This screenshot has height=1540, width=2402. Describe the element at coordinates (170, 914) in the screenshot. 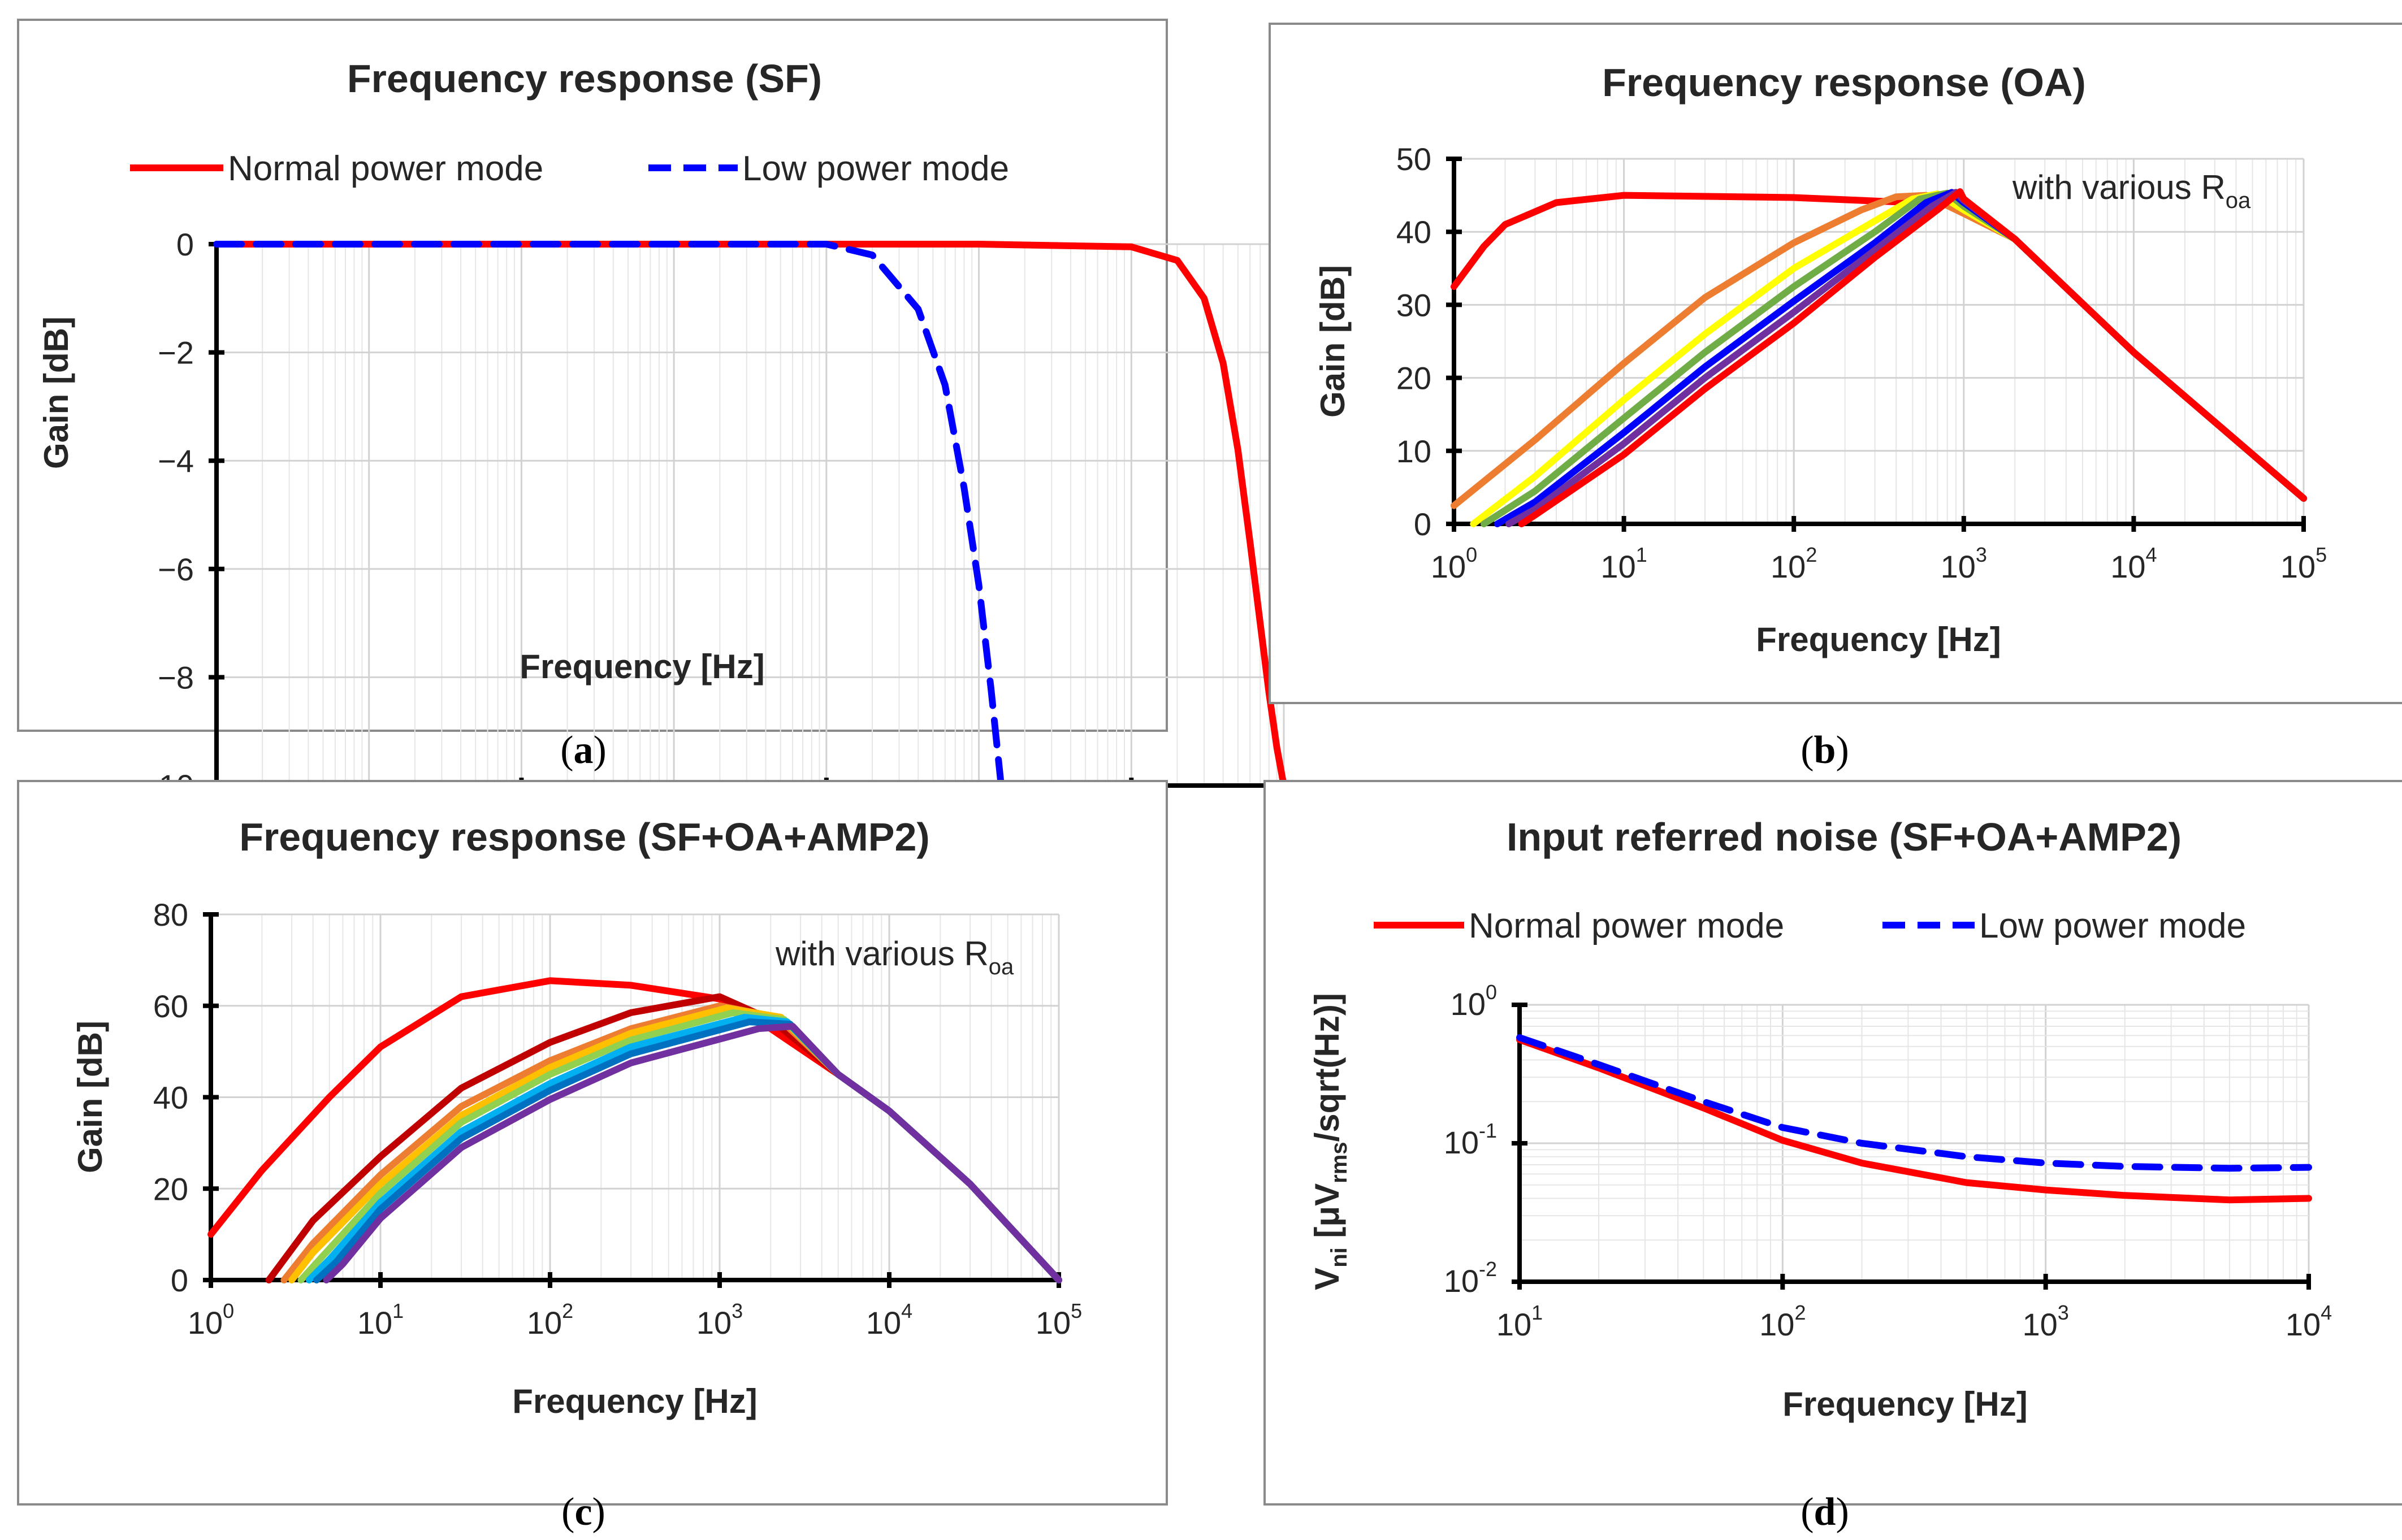

I see `y-tick-label: 80` at that location.